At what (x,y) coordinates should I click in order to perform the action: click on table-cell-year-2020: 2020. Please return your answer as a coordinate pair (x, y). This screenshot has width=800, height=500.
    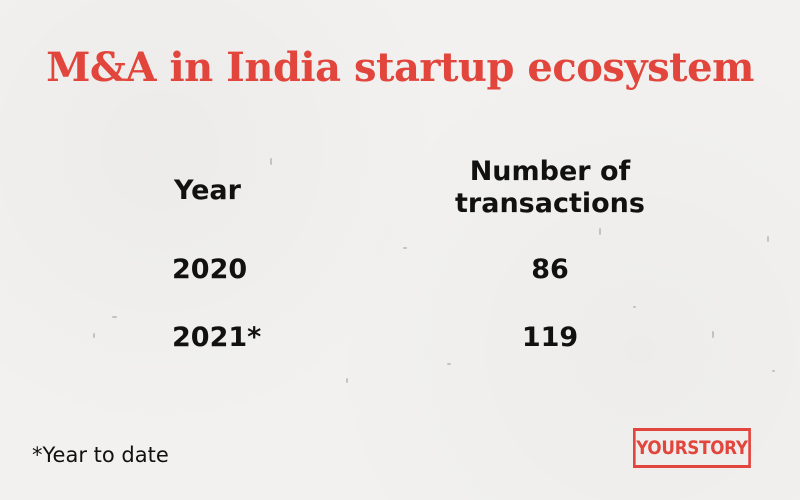
    Looking at the image, I should click on (210, 269).